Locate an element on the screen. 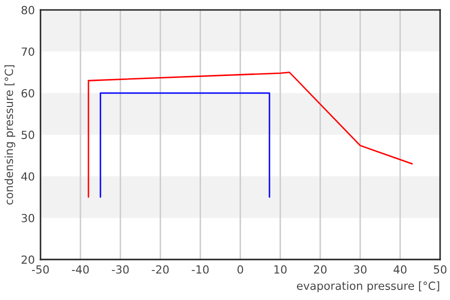  x-tick-label: 10 is located at coordinates (280, 269).